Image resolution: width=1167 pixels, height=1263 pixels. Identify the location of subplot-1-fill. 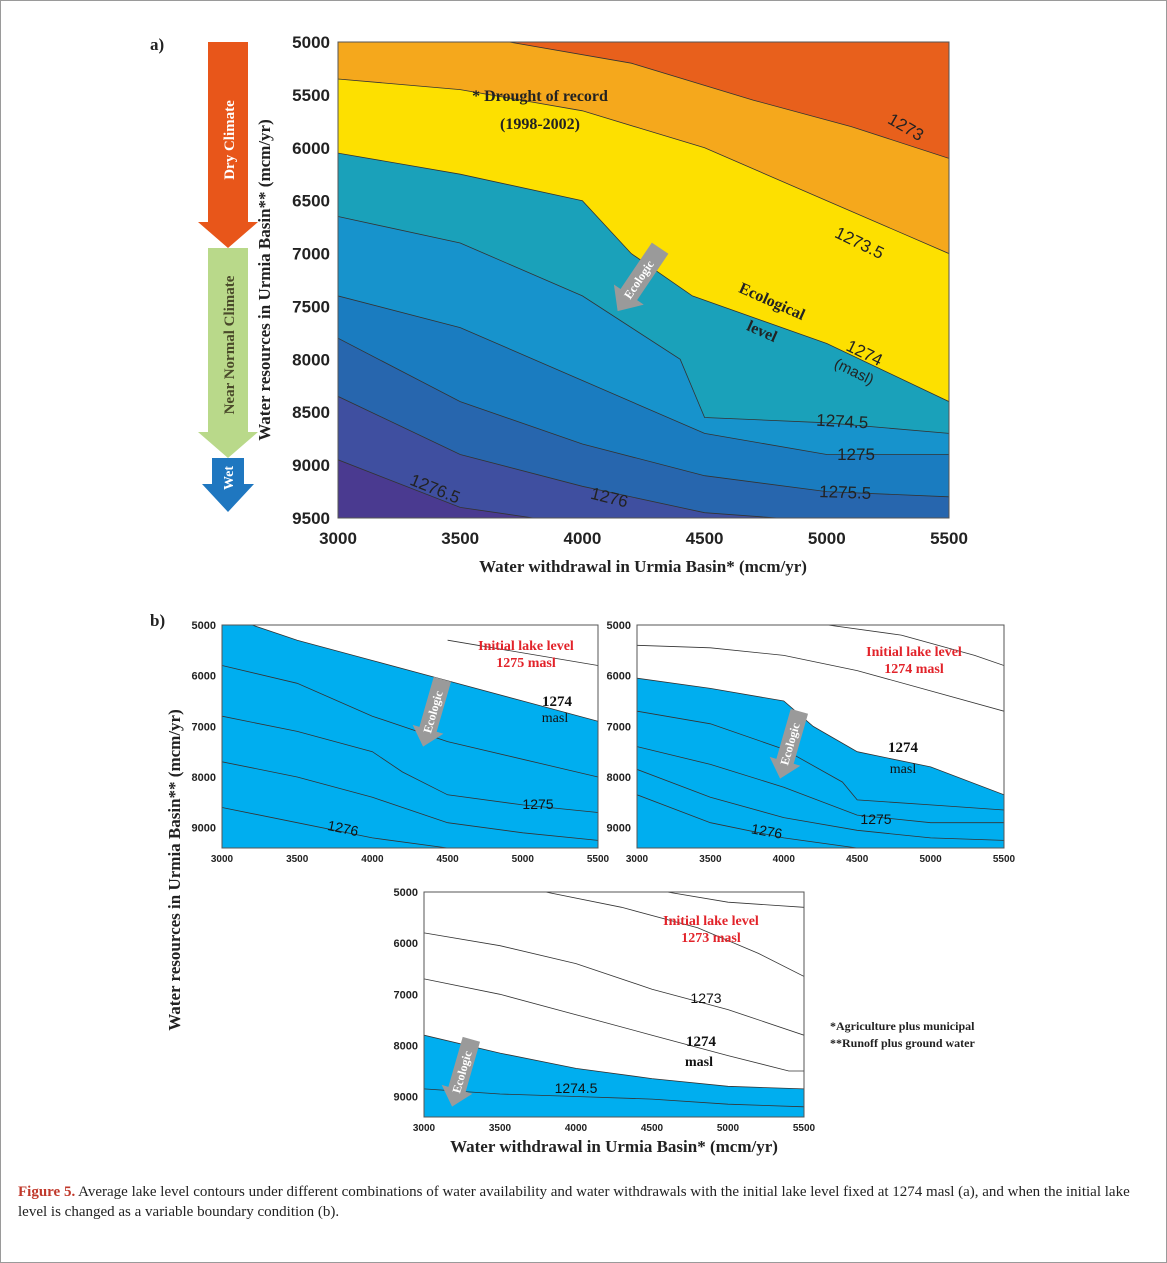
(410, 736).